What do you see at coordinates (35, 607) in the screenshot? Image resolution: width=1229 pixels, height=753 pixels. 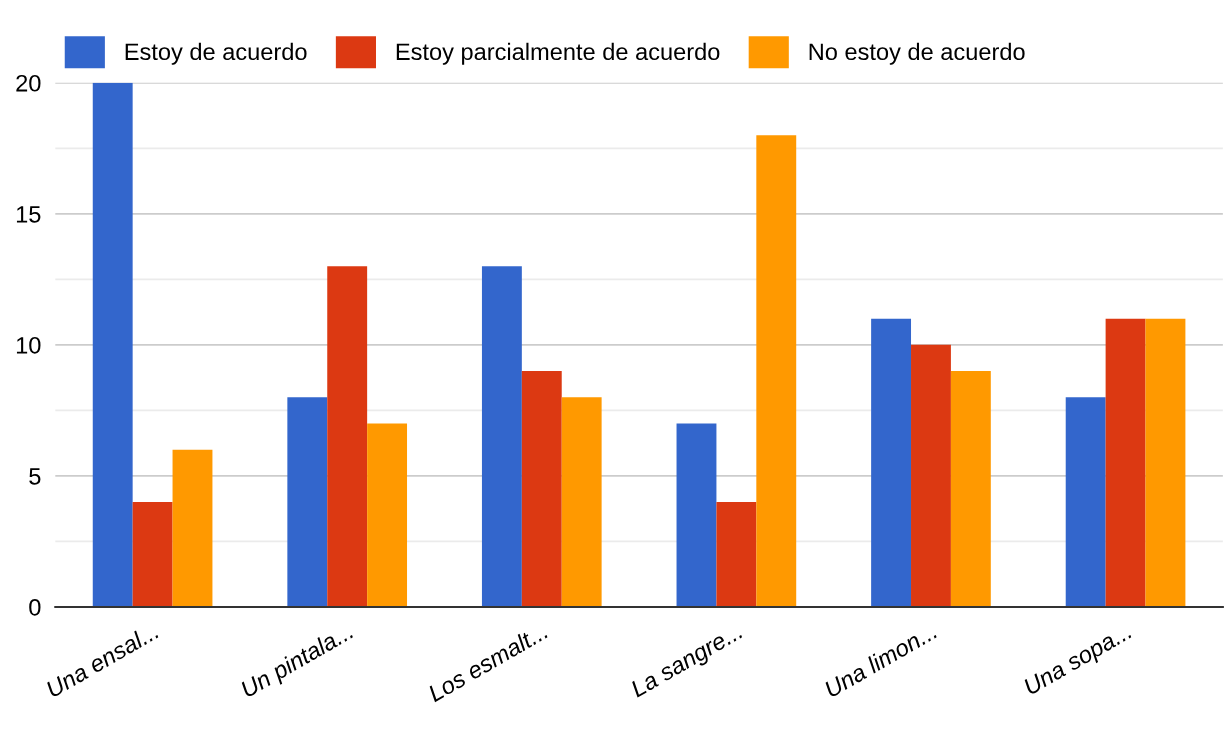 I see `y-tick-label: 0` at bounding box center [35, 607].